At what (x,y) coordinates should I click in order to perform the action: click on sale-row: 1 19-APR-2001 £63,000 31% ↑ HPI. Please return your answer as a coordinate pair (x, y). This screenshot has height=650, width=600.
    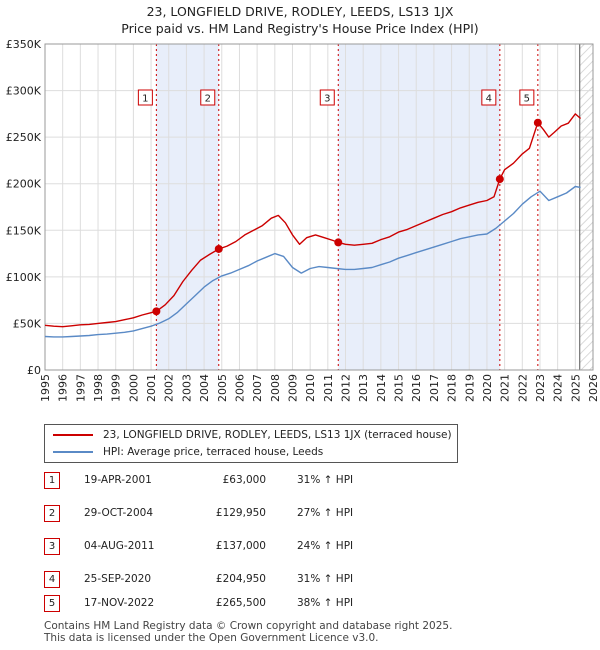
    Looking at the image, I should click on (304, 480).